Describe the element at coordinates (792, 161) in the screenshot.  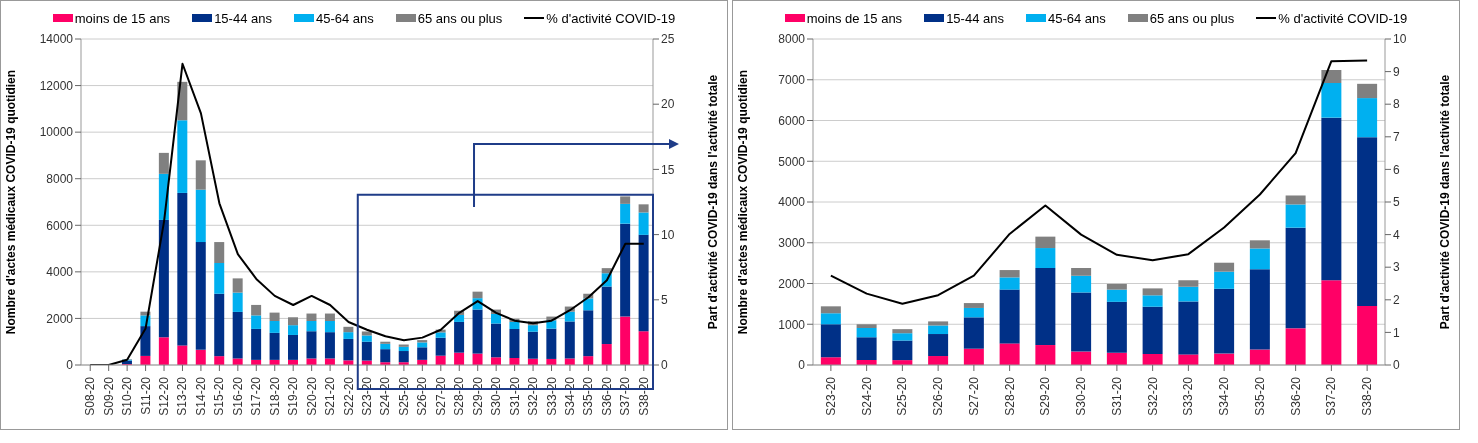
I see `y-tick-label: 5000` at that location.